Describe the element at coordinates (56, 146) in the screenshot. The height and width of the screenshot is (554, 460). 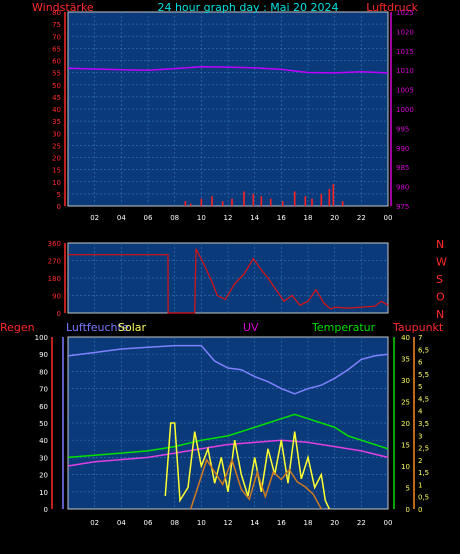
I see `wind-tick-label: 25` at that location.